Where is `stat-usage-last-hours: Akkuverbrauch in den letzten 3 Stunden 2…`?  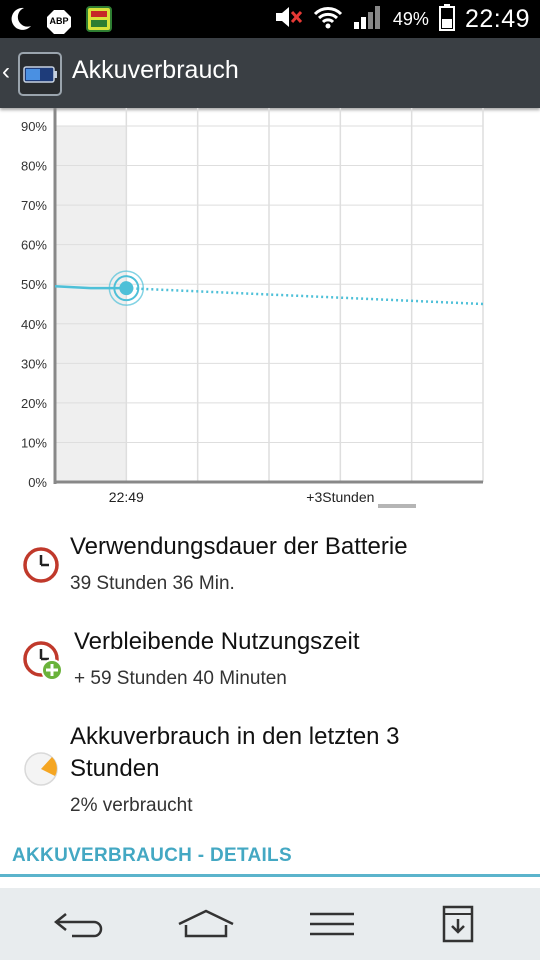
stat-usage-last-hours: Akkuverbrauch in den letzten 3 Stunden 2… is located at coordinates (270, 775).